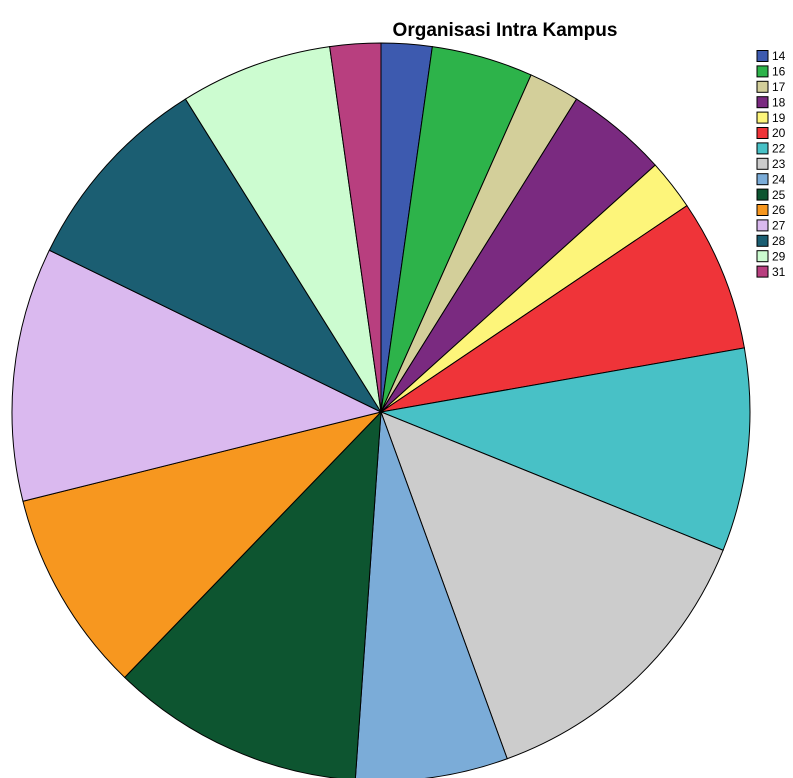  I want to click on chart-title: Organisasi Intra Kampus, so click(505, 30).